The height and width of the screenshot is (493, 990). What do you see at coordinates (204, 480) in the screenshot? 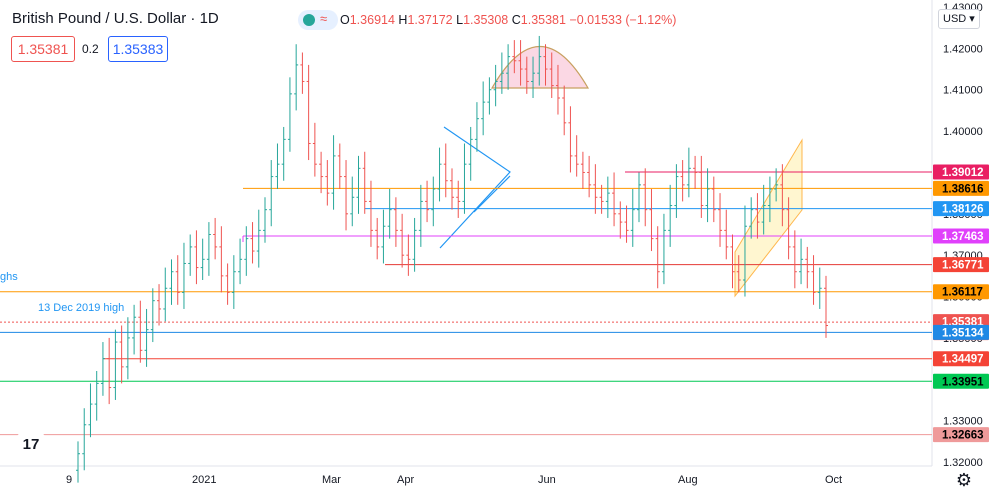
I see `x-tick-label: 2021` at bounding box center [204, 480].